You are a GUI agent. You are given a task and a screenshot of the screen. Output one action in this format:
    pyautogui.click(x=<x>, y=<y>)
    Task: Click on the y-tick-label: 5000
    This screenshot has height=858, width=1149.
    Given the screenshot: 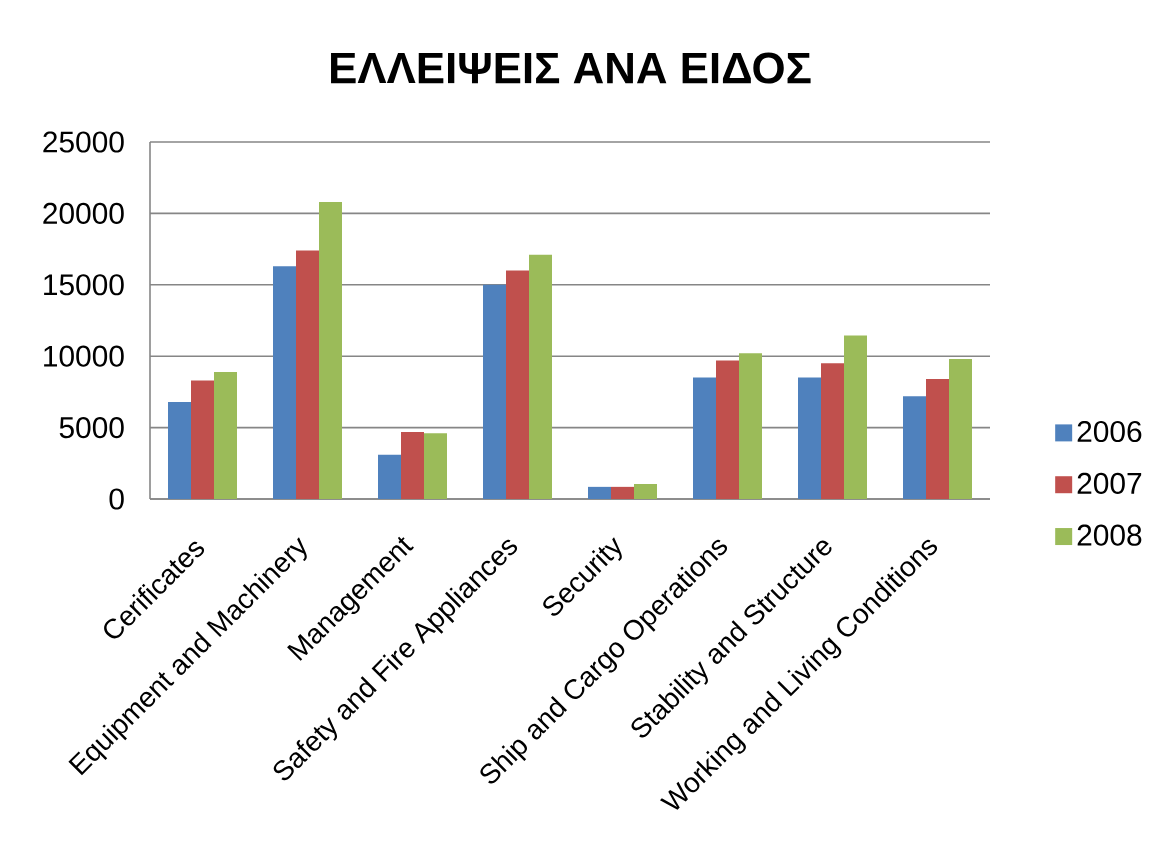 What is the action you would take?
    pyautogui.click(x=91, y=428)
    